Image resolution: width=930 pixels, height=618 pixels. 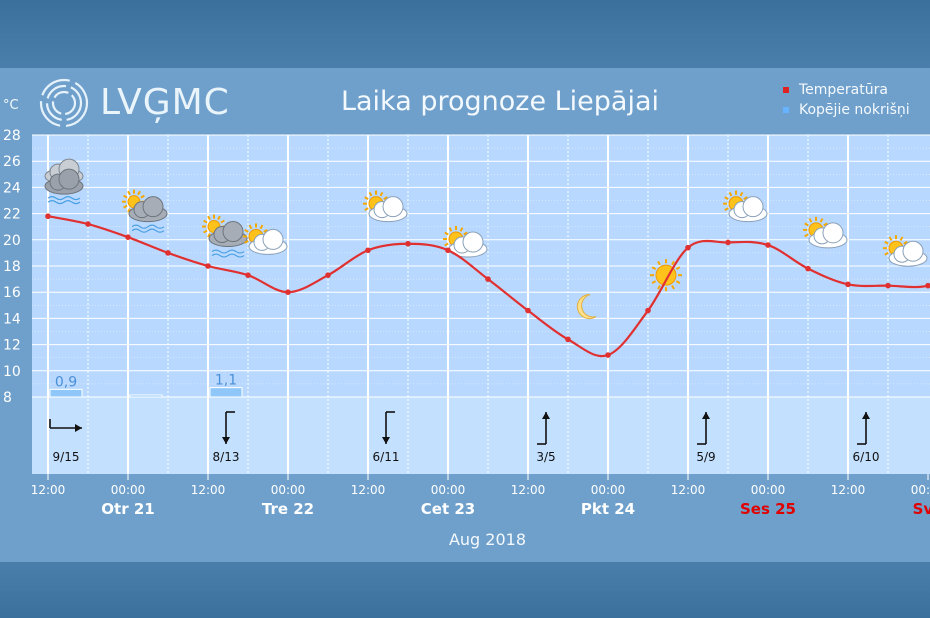 I want to click on legend-swatch-temperature, so click(x=786, y=90).